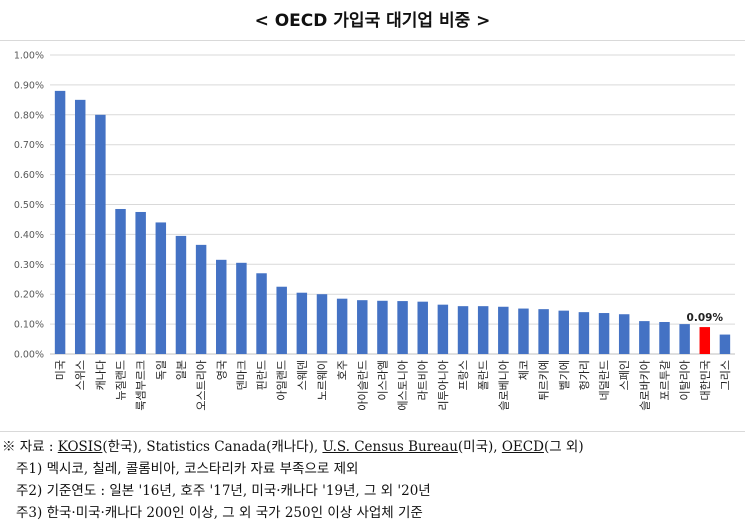 The width and height of the screenshot is (745, 526). What do you see at coordinates (100, 375) in the screenshot?
I see `x-tick-label: 캐나다` at bounding box center [100, 375].